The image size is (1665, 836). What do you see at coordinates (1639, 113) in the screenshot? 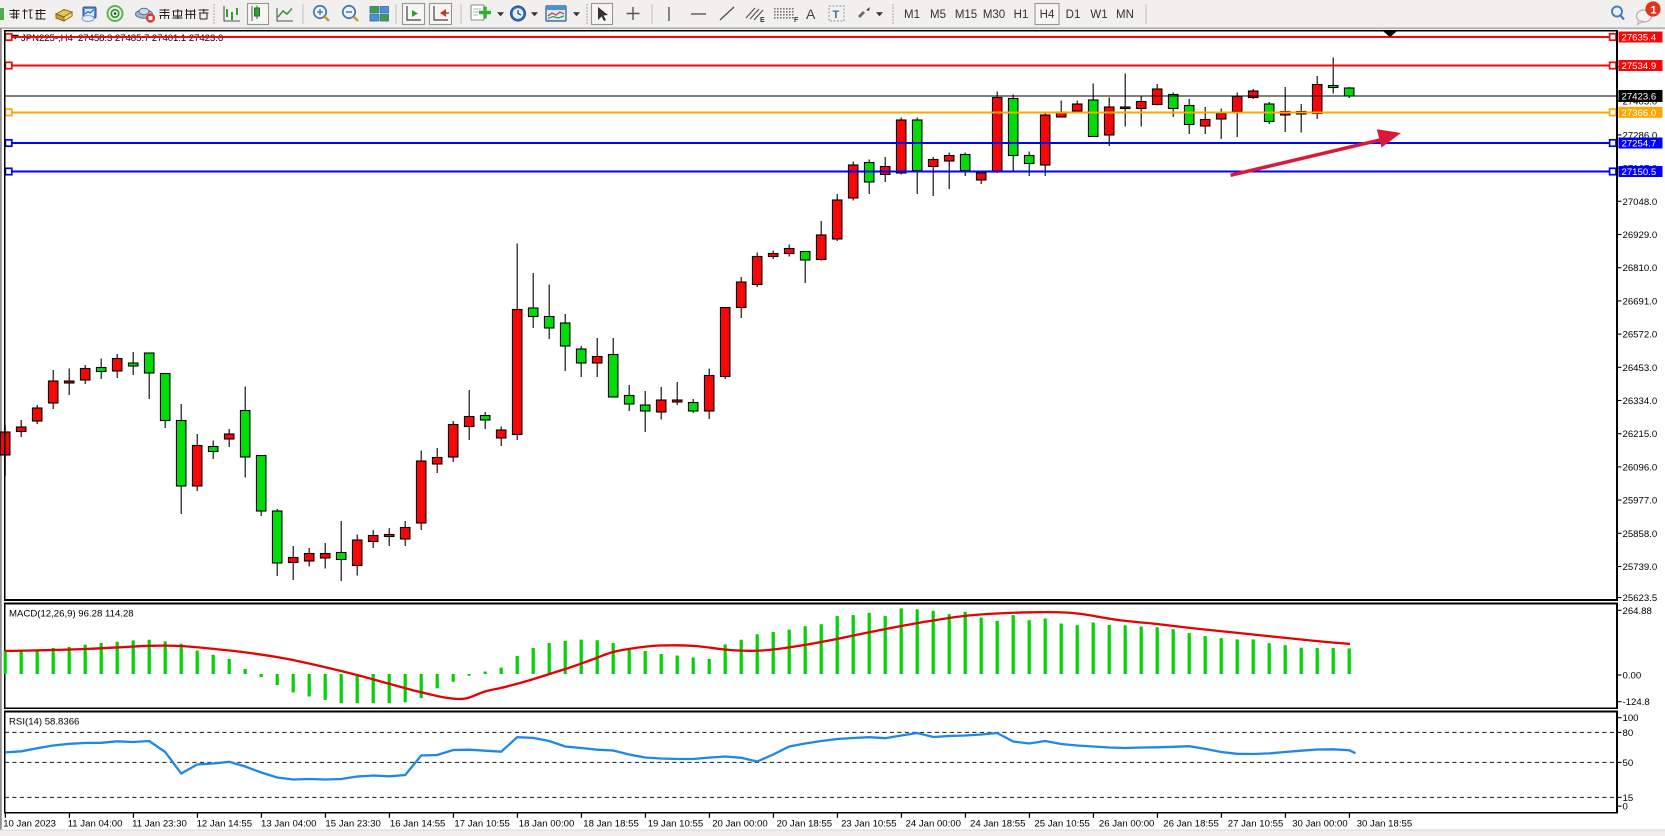
I see `svg-text: 27366.0` at bounding box center [1639, 113].